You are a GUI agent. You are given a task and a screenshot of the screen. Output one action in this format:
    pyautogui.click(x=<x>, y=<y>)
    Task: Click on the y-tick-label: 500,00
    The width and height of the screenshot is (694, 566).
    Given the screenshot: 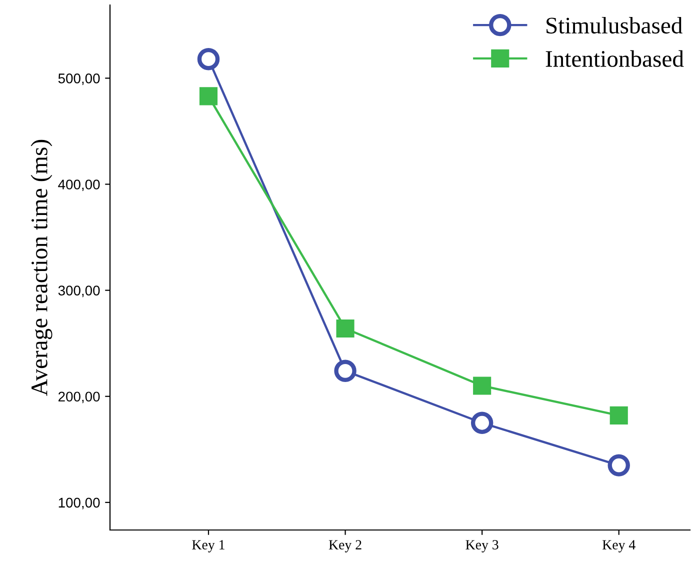 What is the action you would take?
    pyautogui.click(x=79, y=79)
    